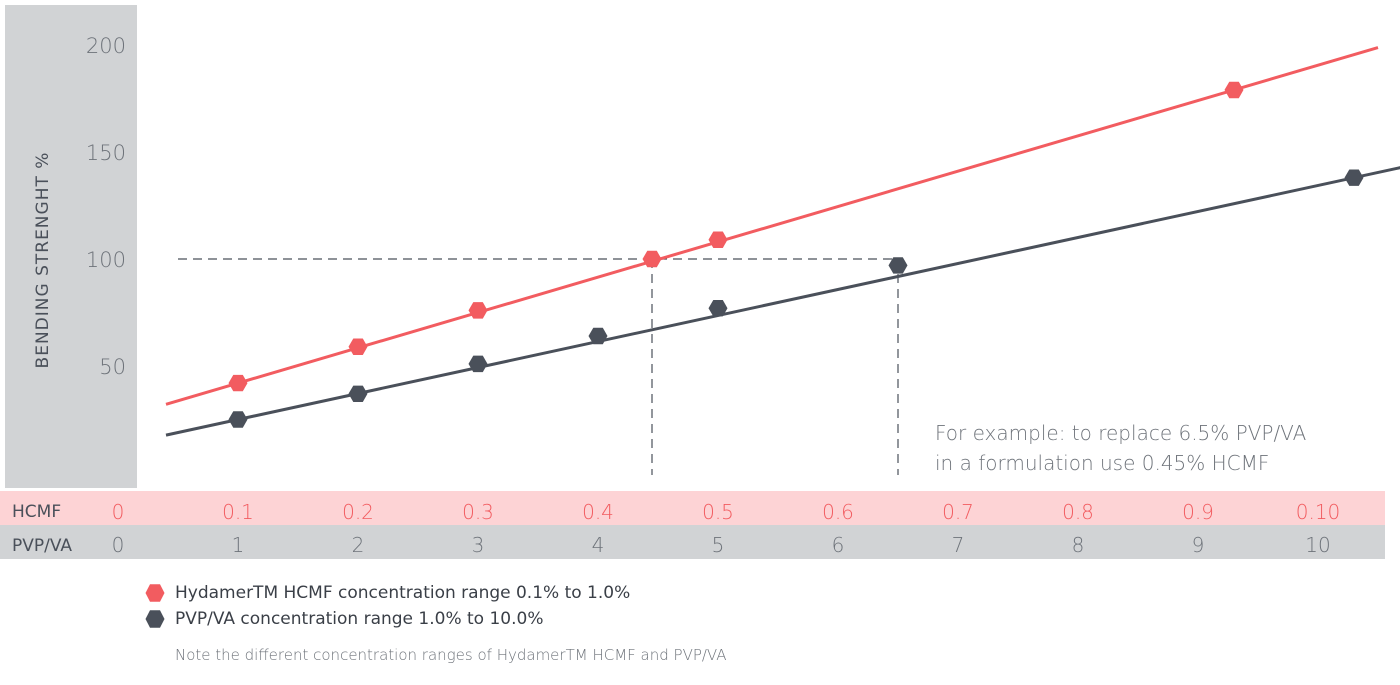 The image size is (1400, 685). I want to click on hcmf-axis-name: HCMF, so click(36, 512).